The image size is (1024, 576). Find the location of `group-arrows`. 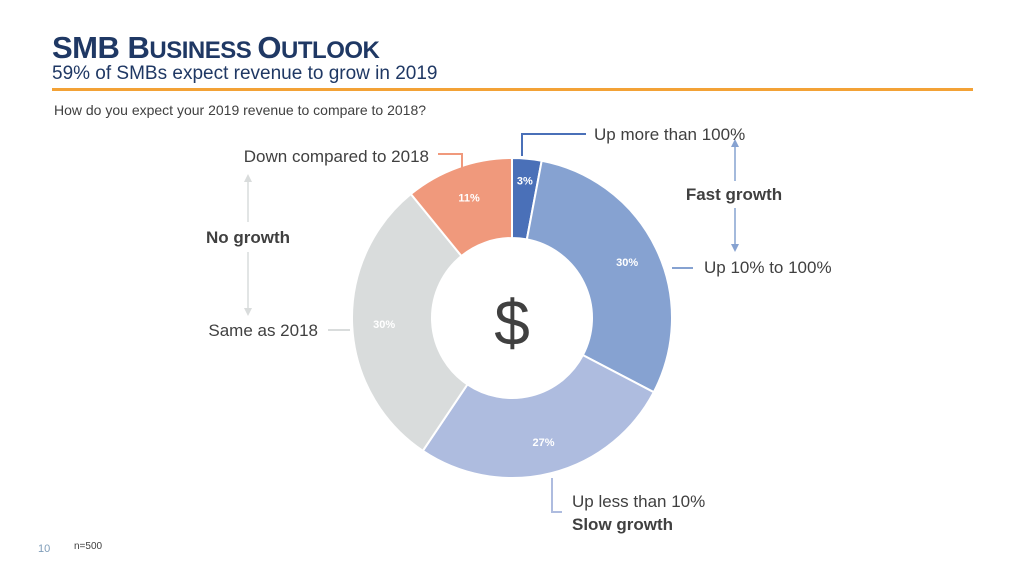

group-arrows is located at coordinates (491, 227).